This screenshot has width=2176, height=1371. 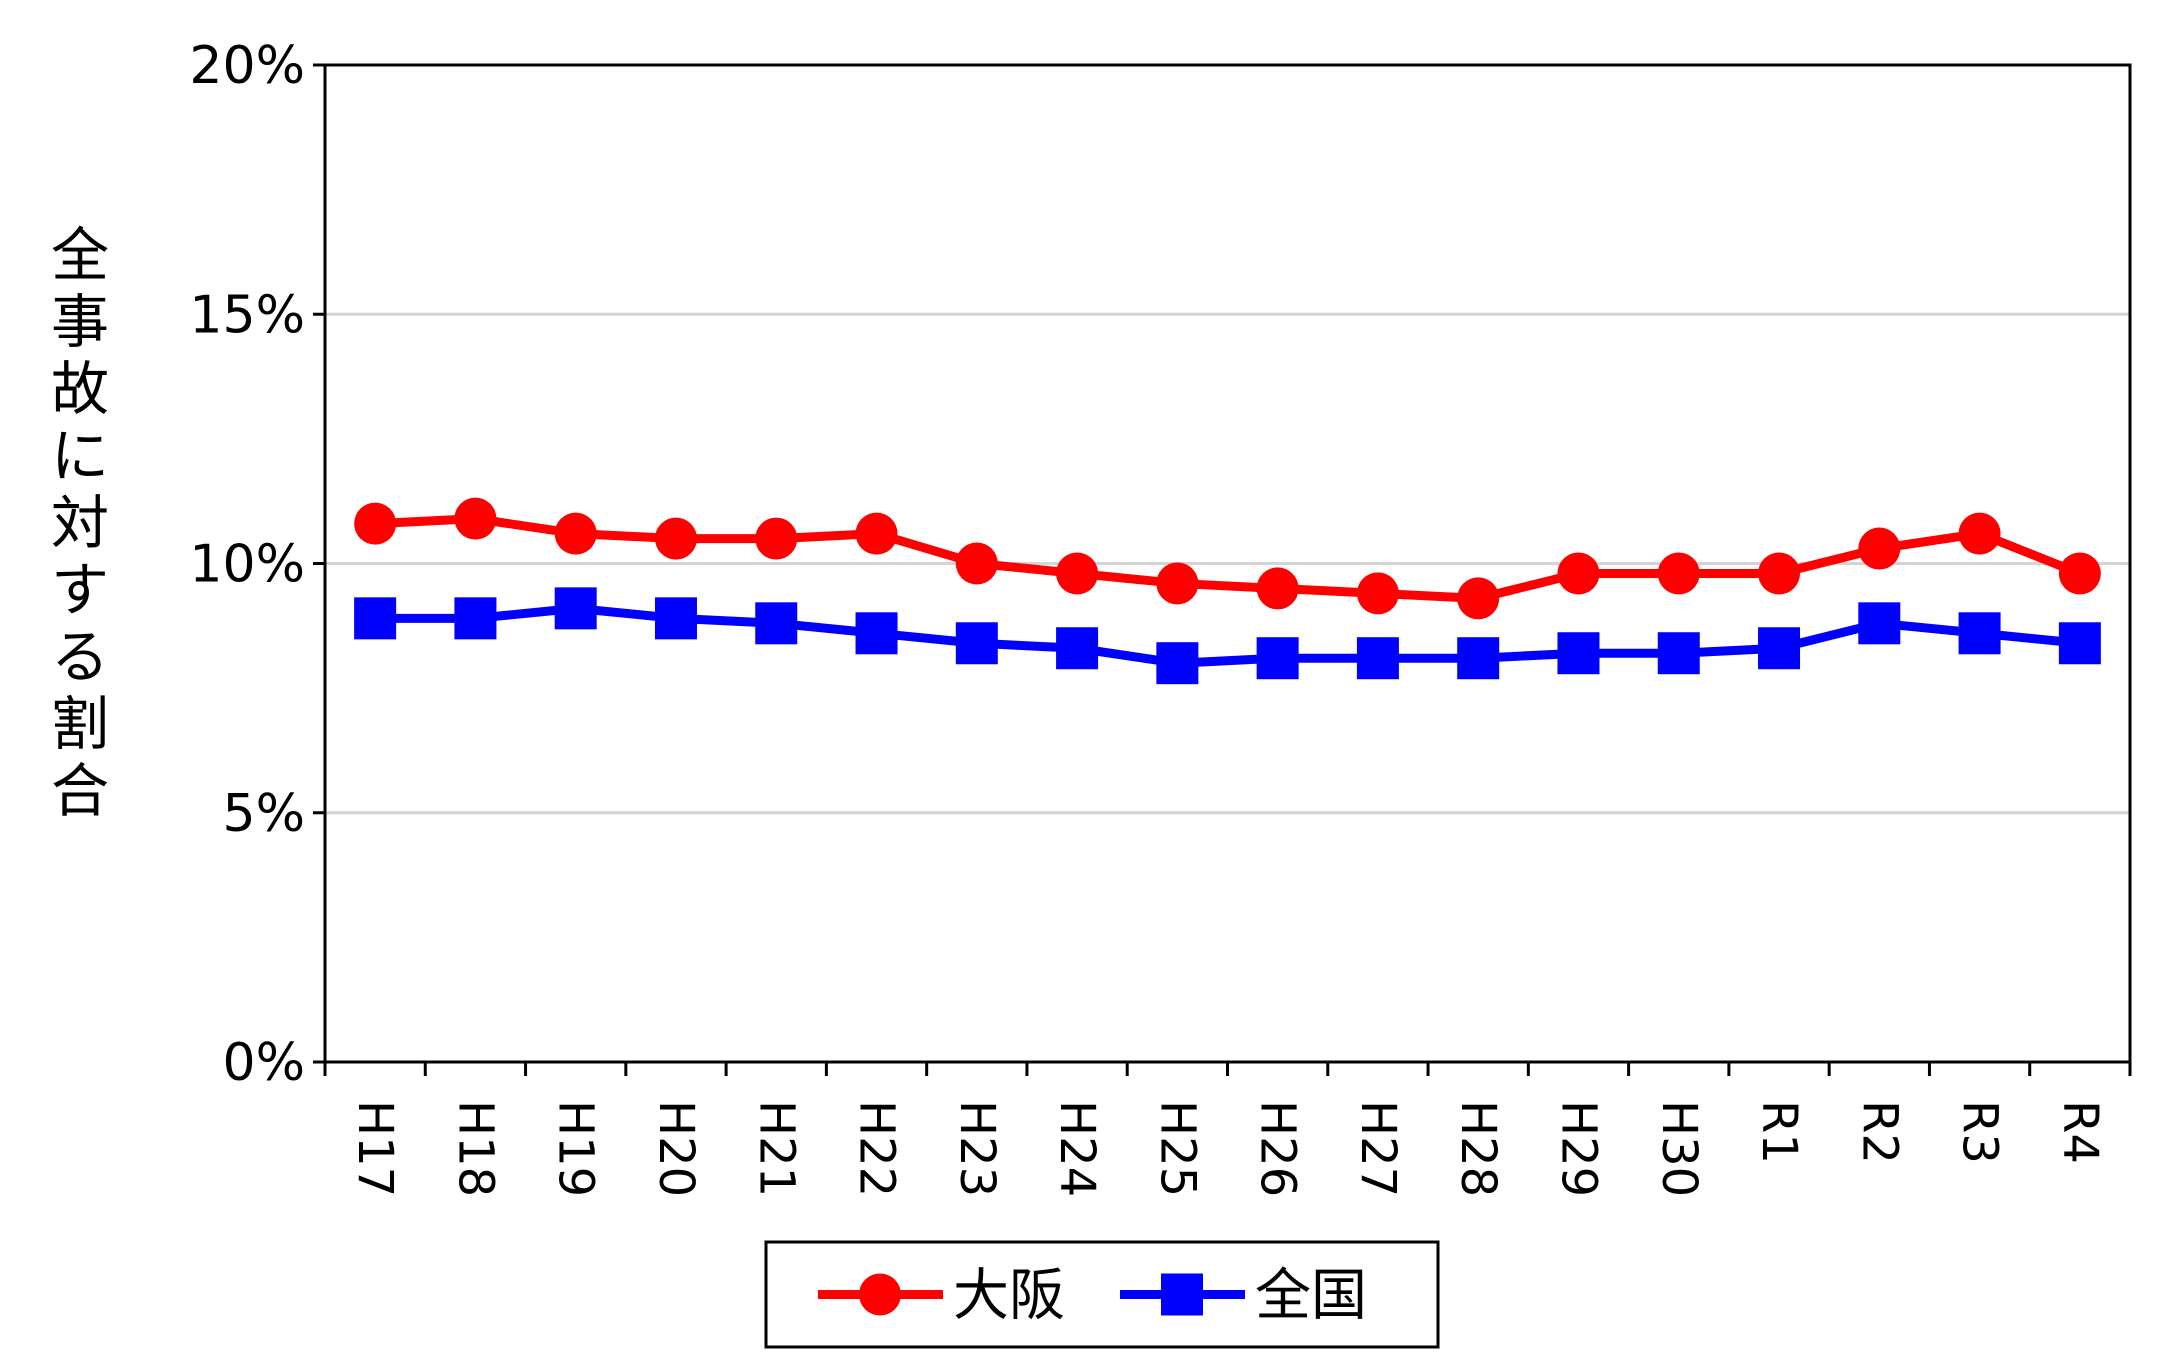 What do you see at coordinates (1478, 1148) in the screenshot?
I see `x-tick-label: H28` at bounding box center [1478, 1148].